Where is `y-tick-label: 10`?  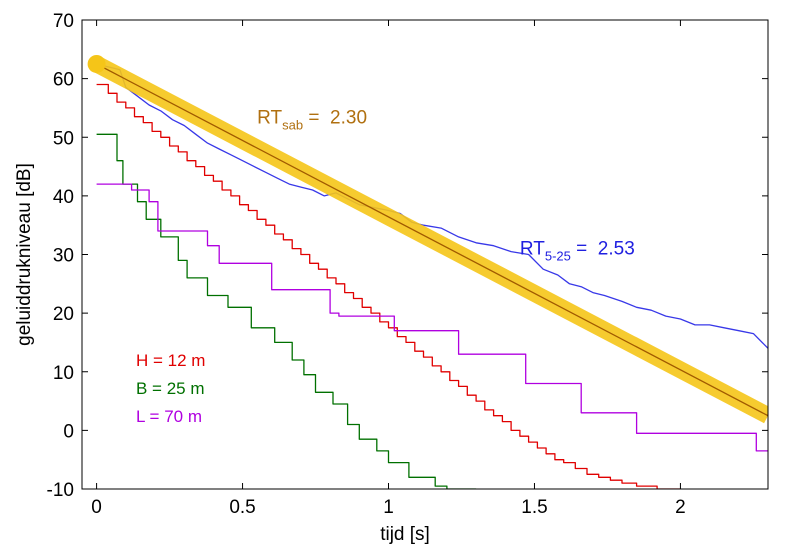
y-tick-label: 10 is located at coordinates (63, 373).